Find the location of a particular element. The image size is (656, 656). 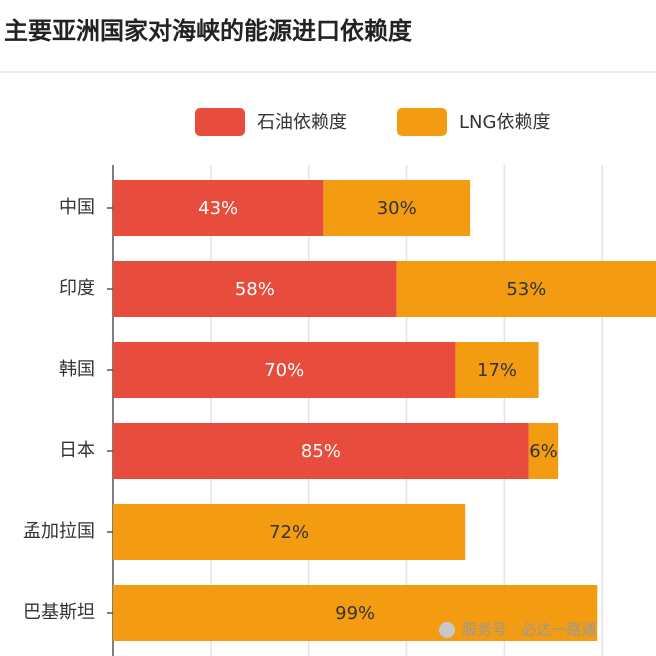

data-label: 17% is located at coordinates (497, 370).